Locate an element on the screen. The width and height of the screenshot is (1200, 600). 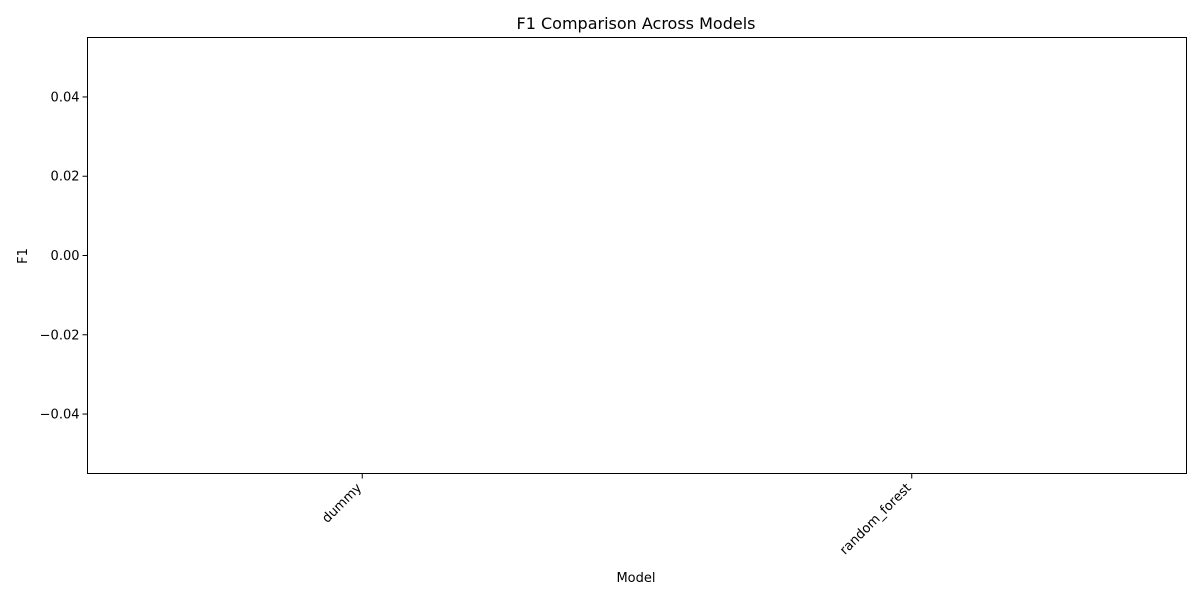
y-axis-ticks: −0.04 −0.02 0.00 0.02 0.04 is located at coordinates (64, 256).